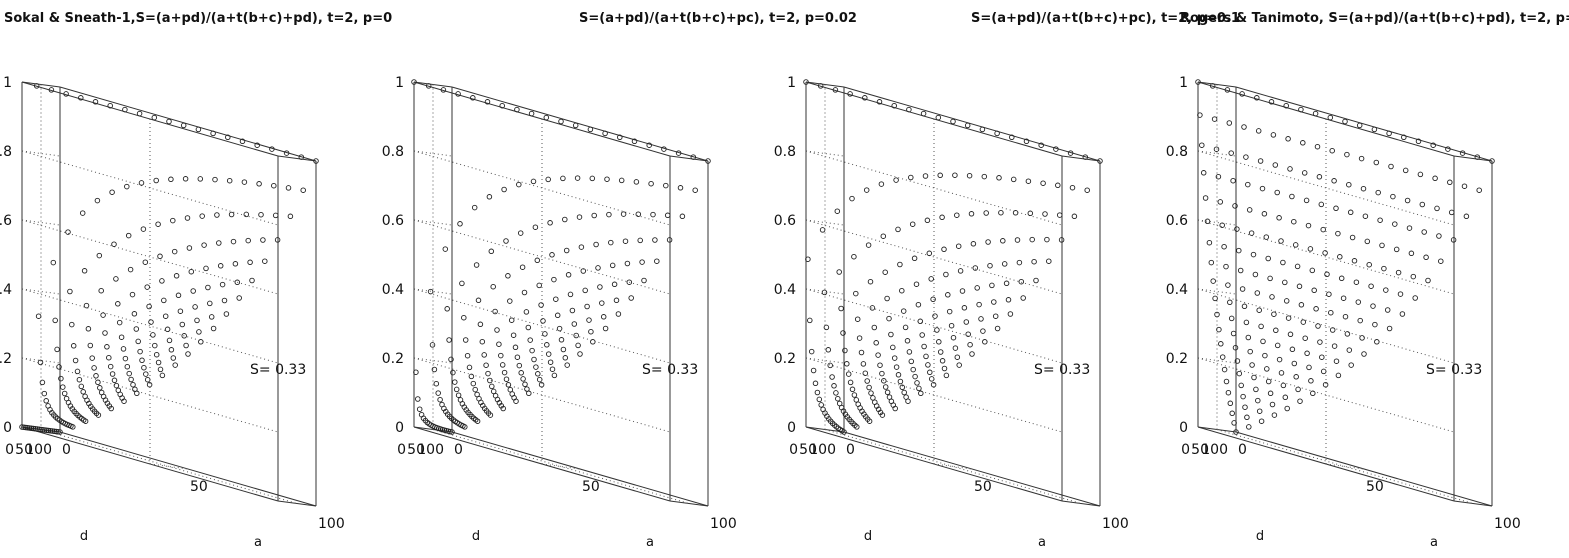  What do you see at coordinates (7, 428) in the screenshot?
I see `z-tick-label: 0` at bounding box center [7, 428].